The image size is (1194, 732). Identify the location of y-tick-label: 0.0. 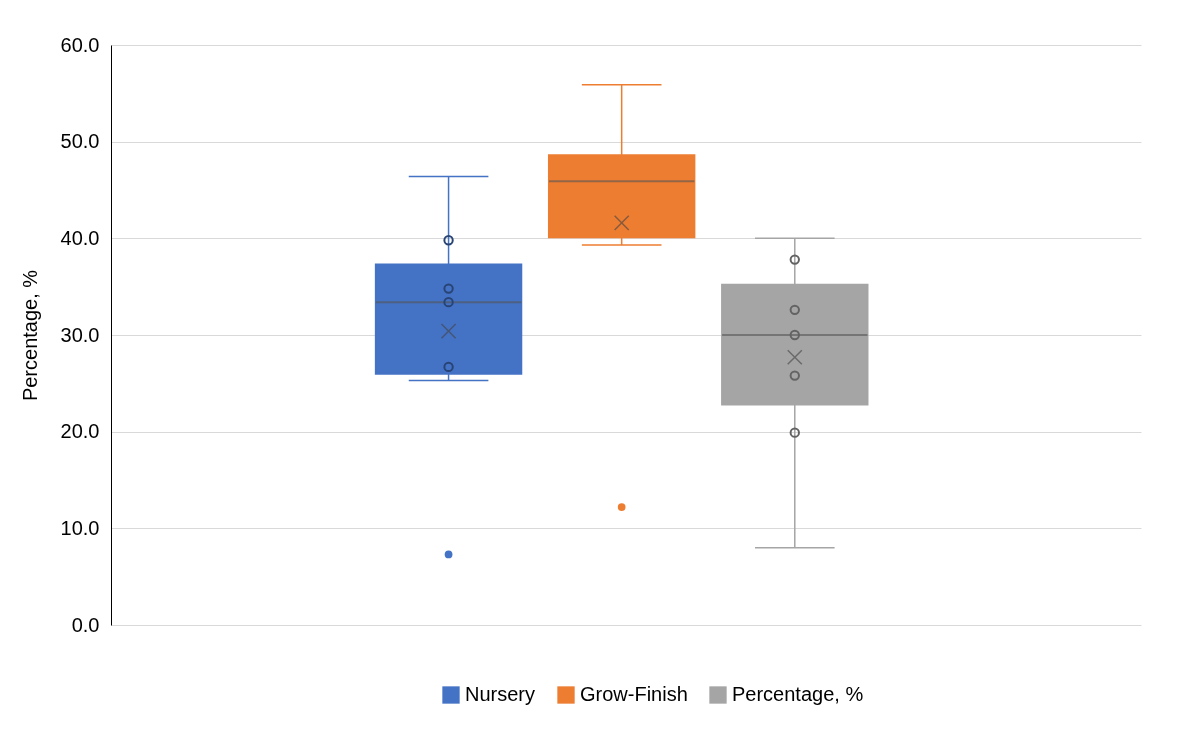
(85, 624).